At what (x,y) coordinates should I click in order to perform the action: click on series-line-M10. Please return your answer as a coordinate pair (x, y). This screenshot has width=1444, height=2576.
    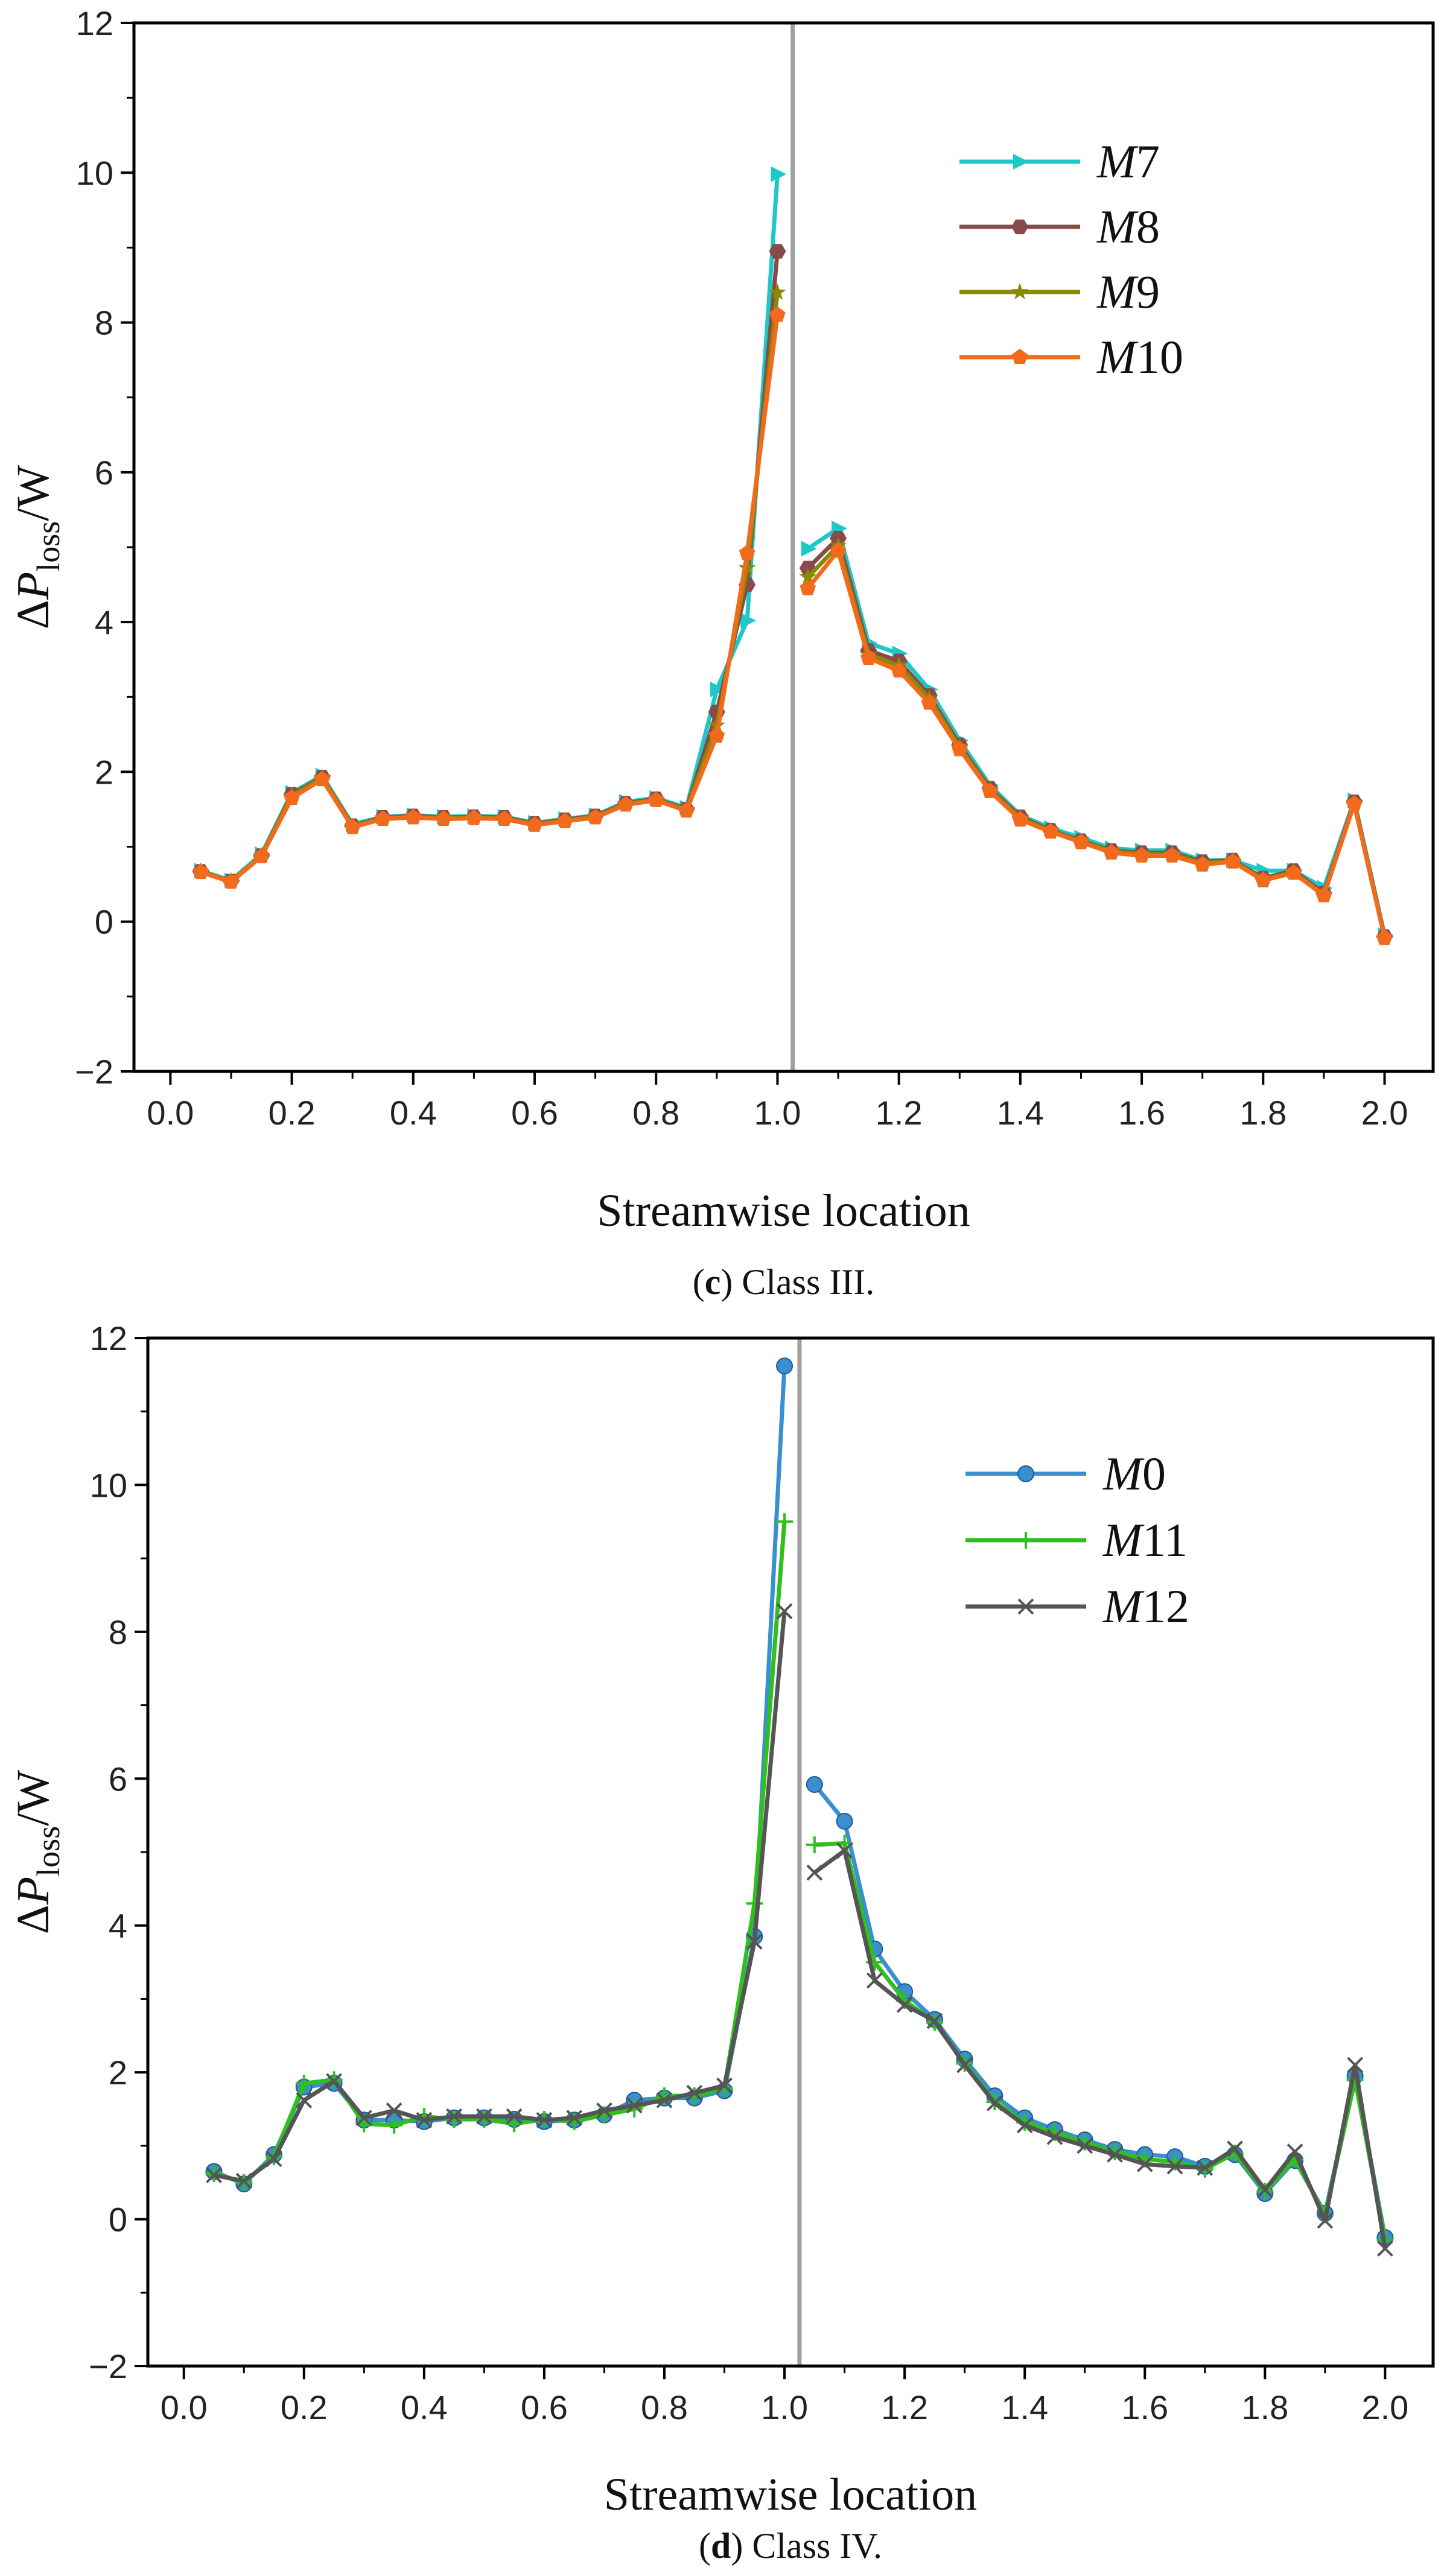
    Looking at the image, I should click on (1096, 743).